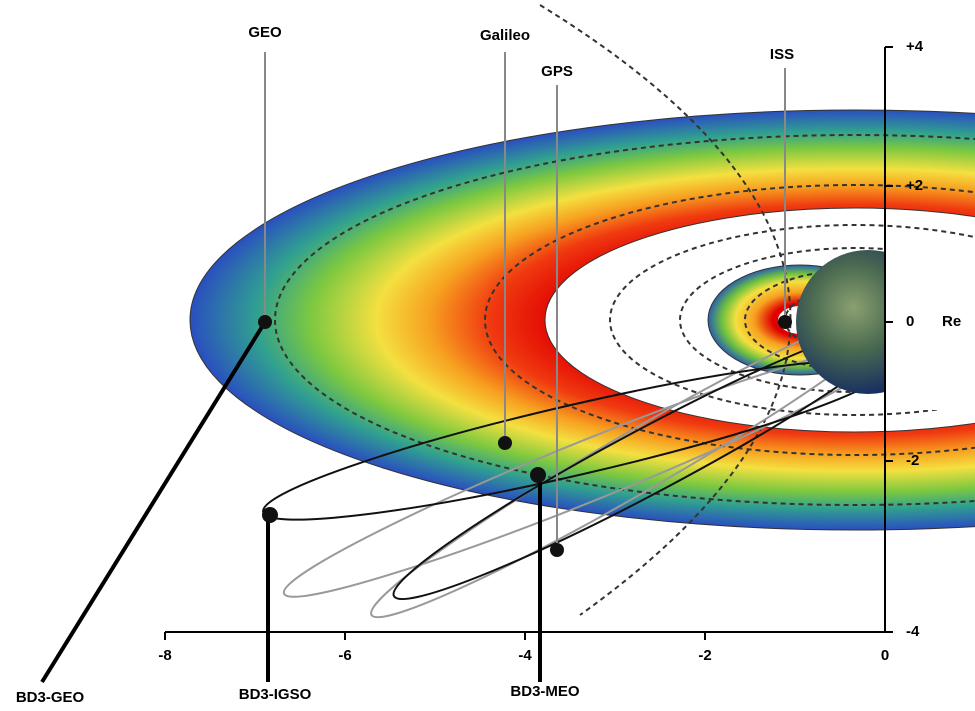 The image size is (975, 711). Describe the element at coordinates (930, 325) in the screenshot. I see `earth-mask` at that location.